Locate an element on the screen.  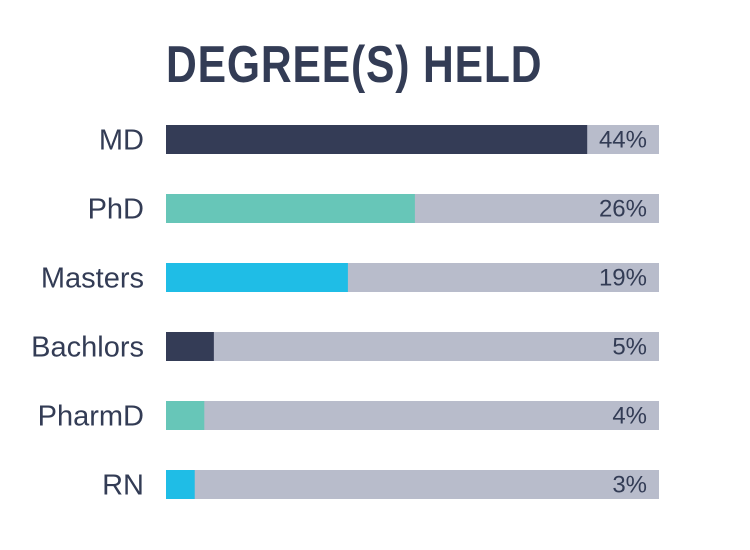
category-label-phd: PhD is located at coordinates (116, 210).